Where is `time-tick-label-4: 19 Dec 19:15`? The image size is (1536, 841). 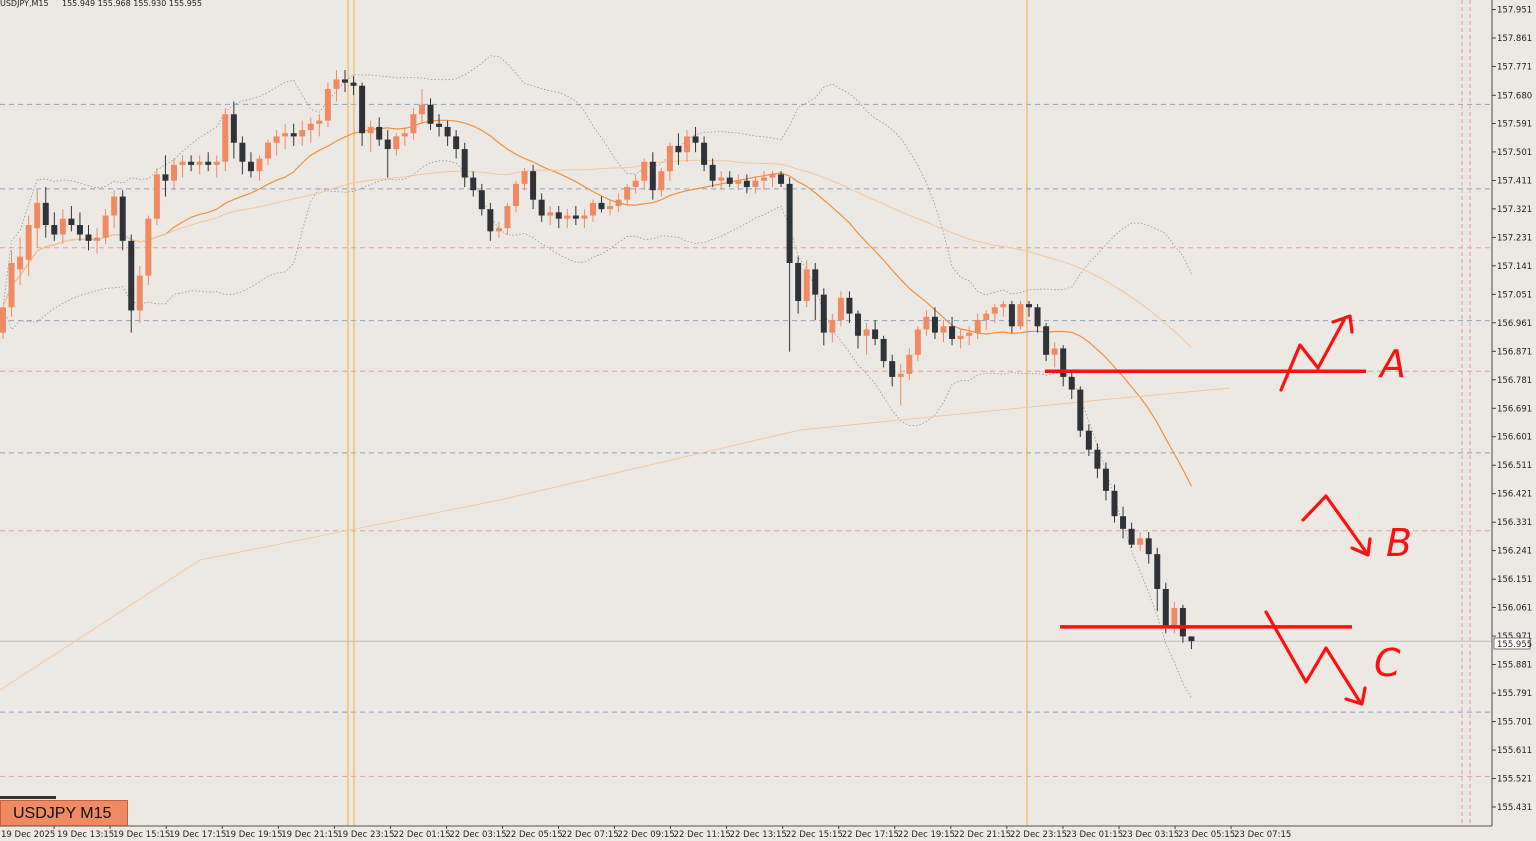
time-tick-label-4: 19 Dec 19:15 is located at coordinates (253, 835).